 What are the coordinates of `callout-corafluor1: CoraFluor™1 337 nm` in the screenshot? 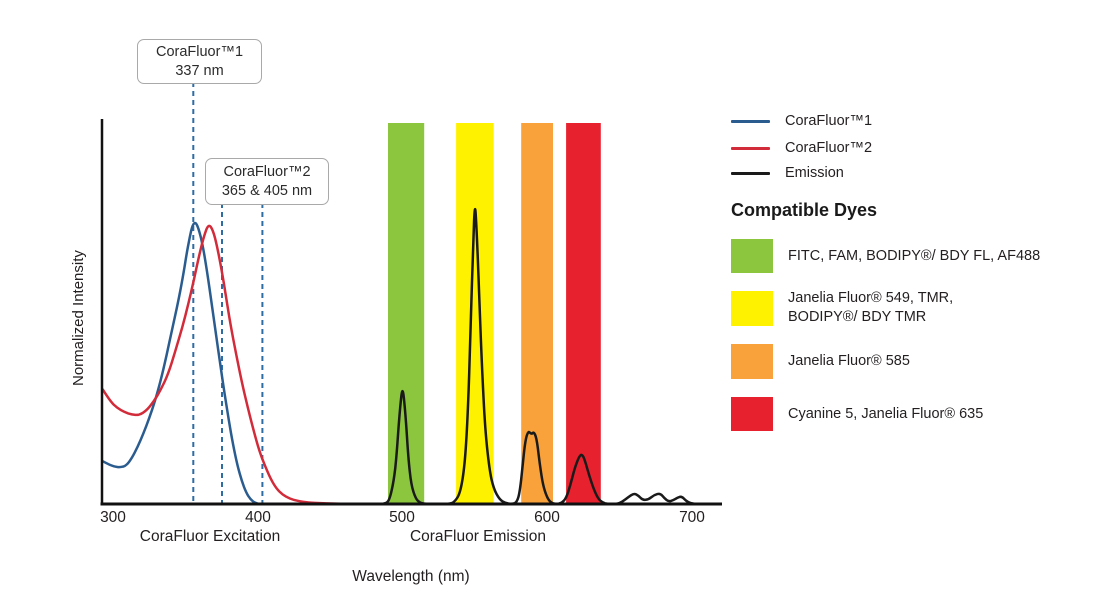 It's located at (199, 61).